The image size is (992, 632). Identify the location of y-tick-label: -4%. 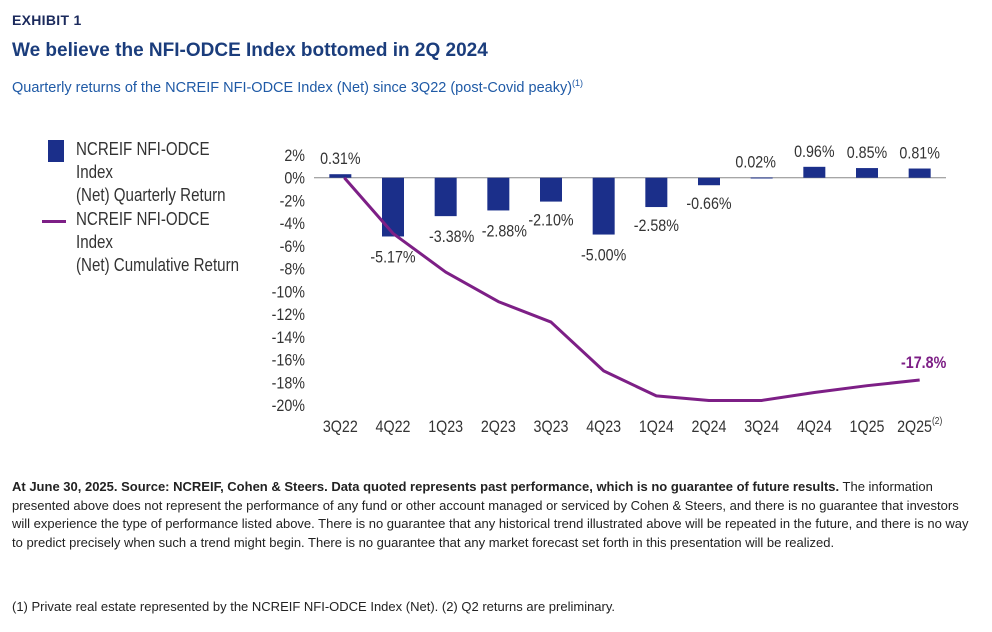
(292, 224).